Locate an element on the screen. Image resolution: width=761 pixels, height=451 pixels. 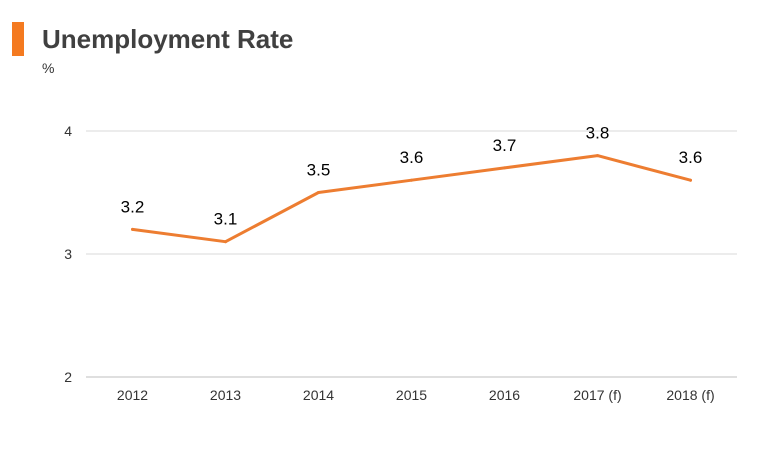
title-accent-bar is located at coordinates (18, 39).